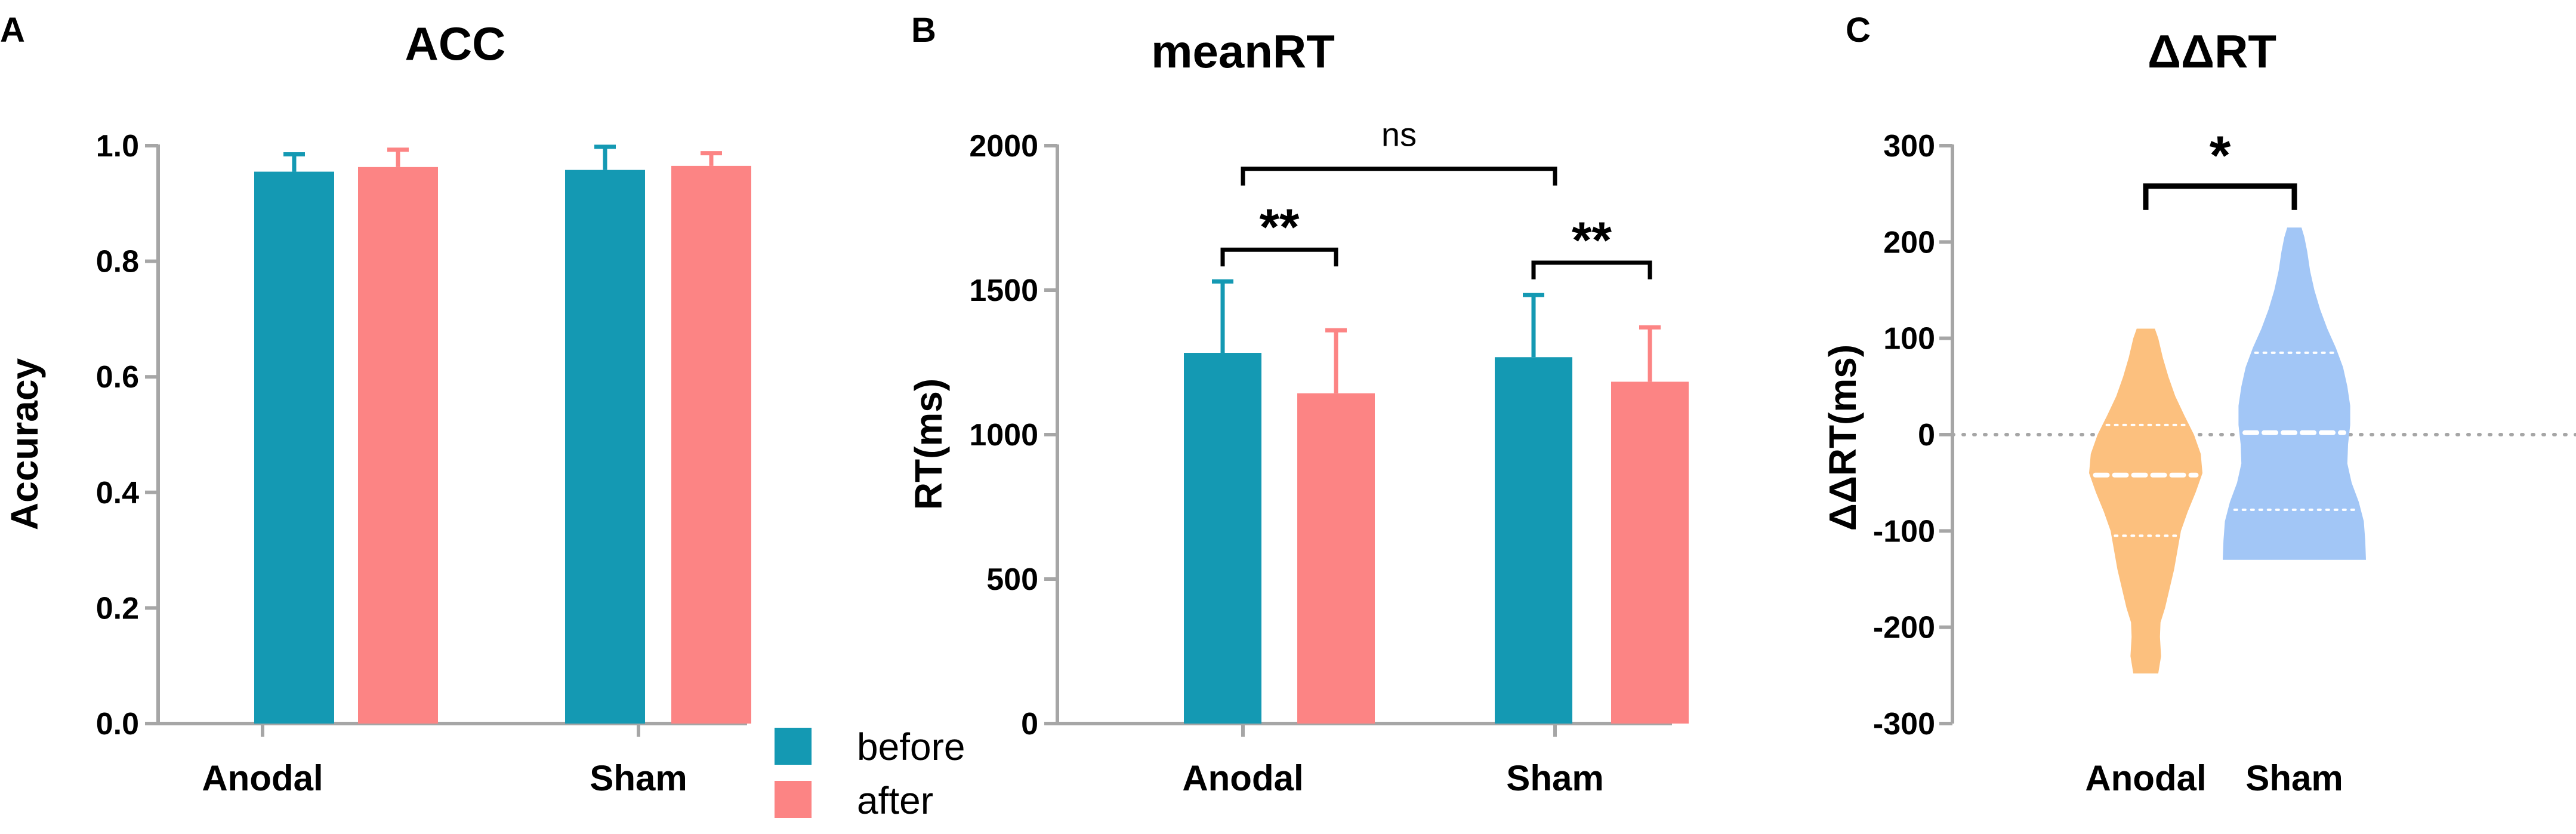  I want to click on violin-sham, so click(2294, 393).